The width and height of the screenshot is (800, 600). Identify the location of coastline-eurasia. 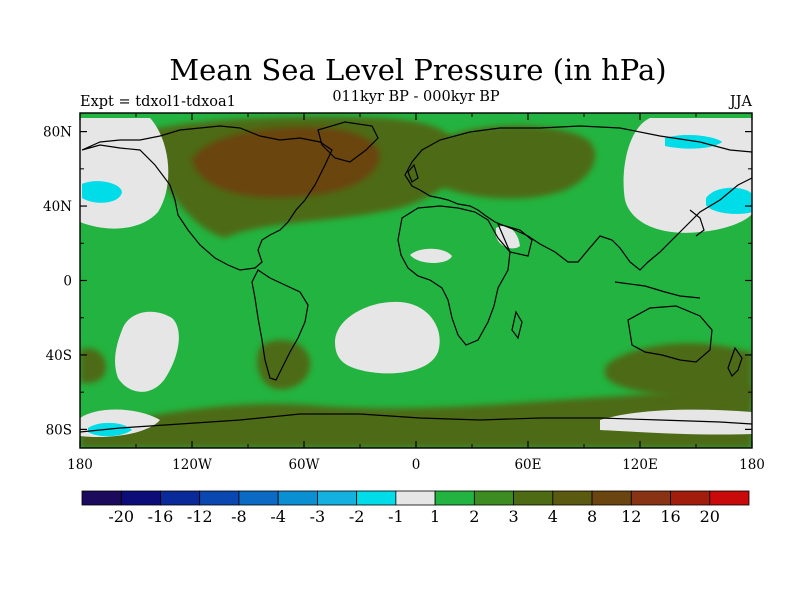
(578, 198).